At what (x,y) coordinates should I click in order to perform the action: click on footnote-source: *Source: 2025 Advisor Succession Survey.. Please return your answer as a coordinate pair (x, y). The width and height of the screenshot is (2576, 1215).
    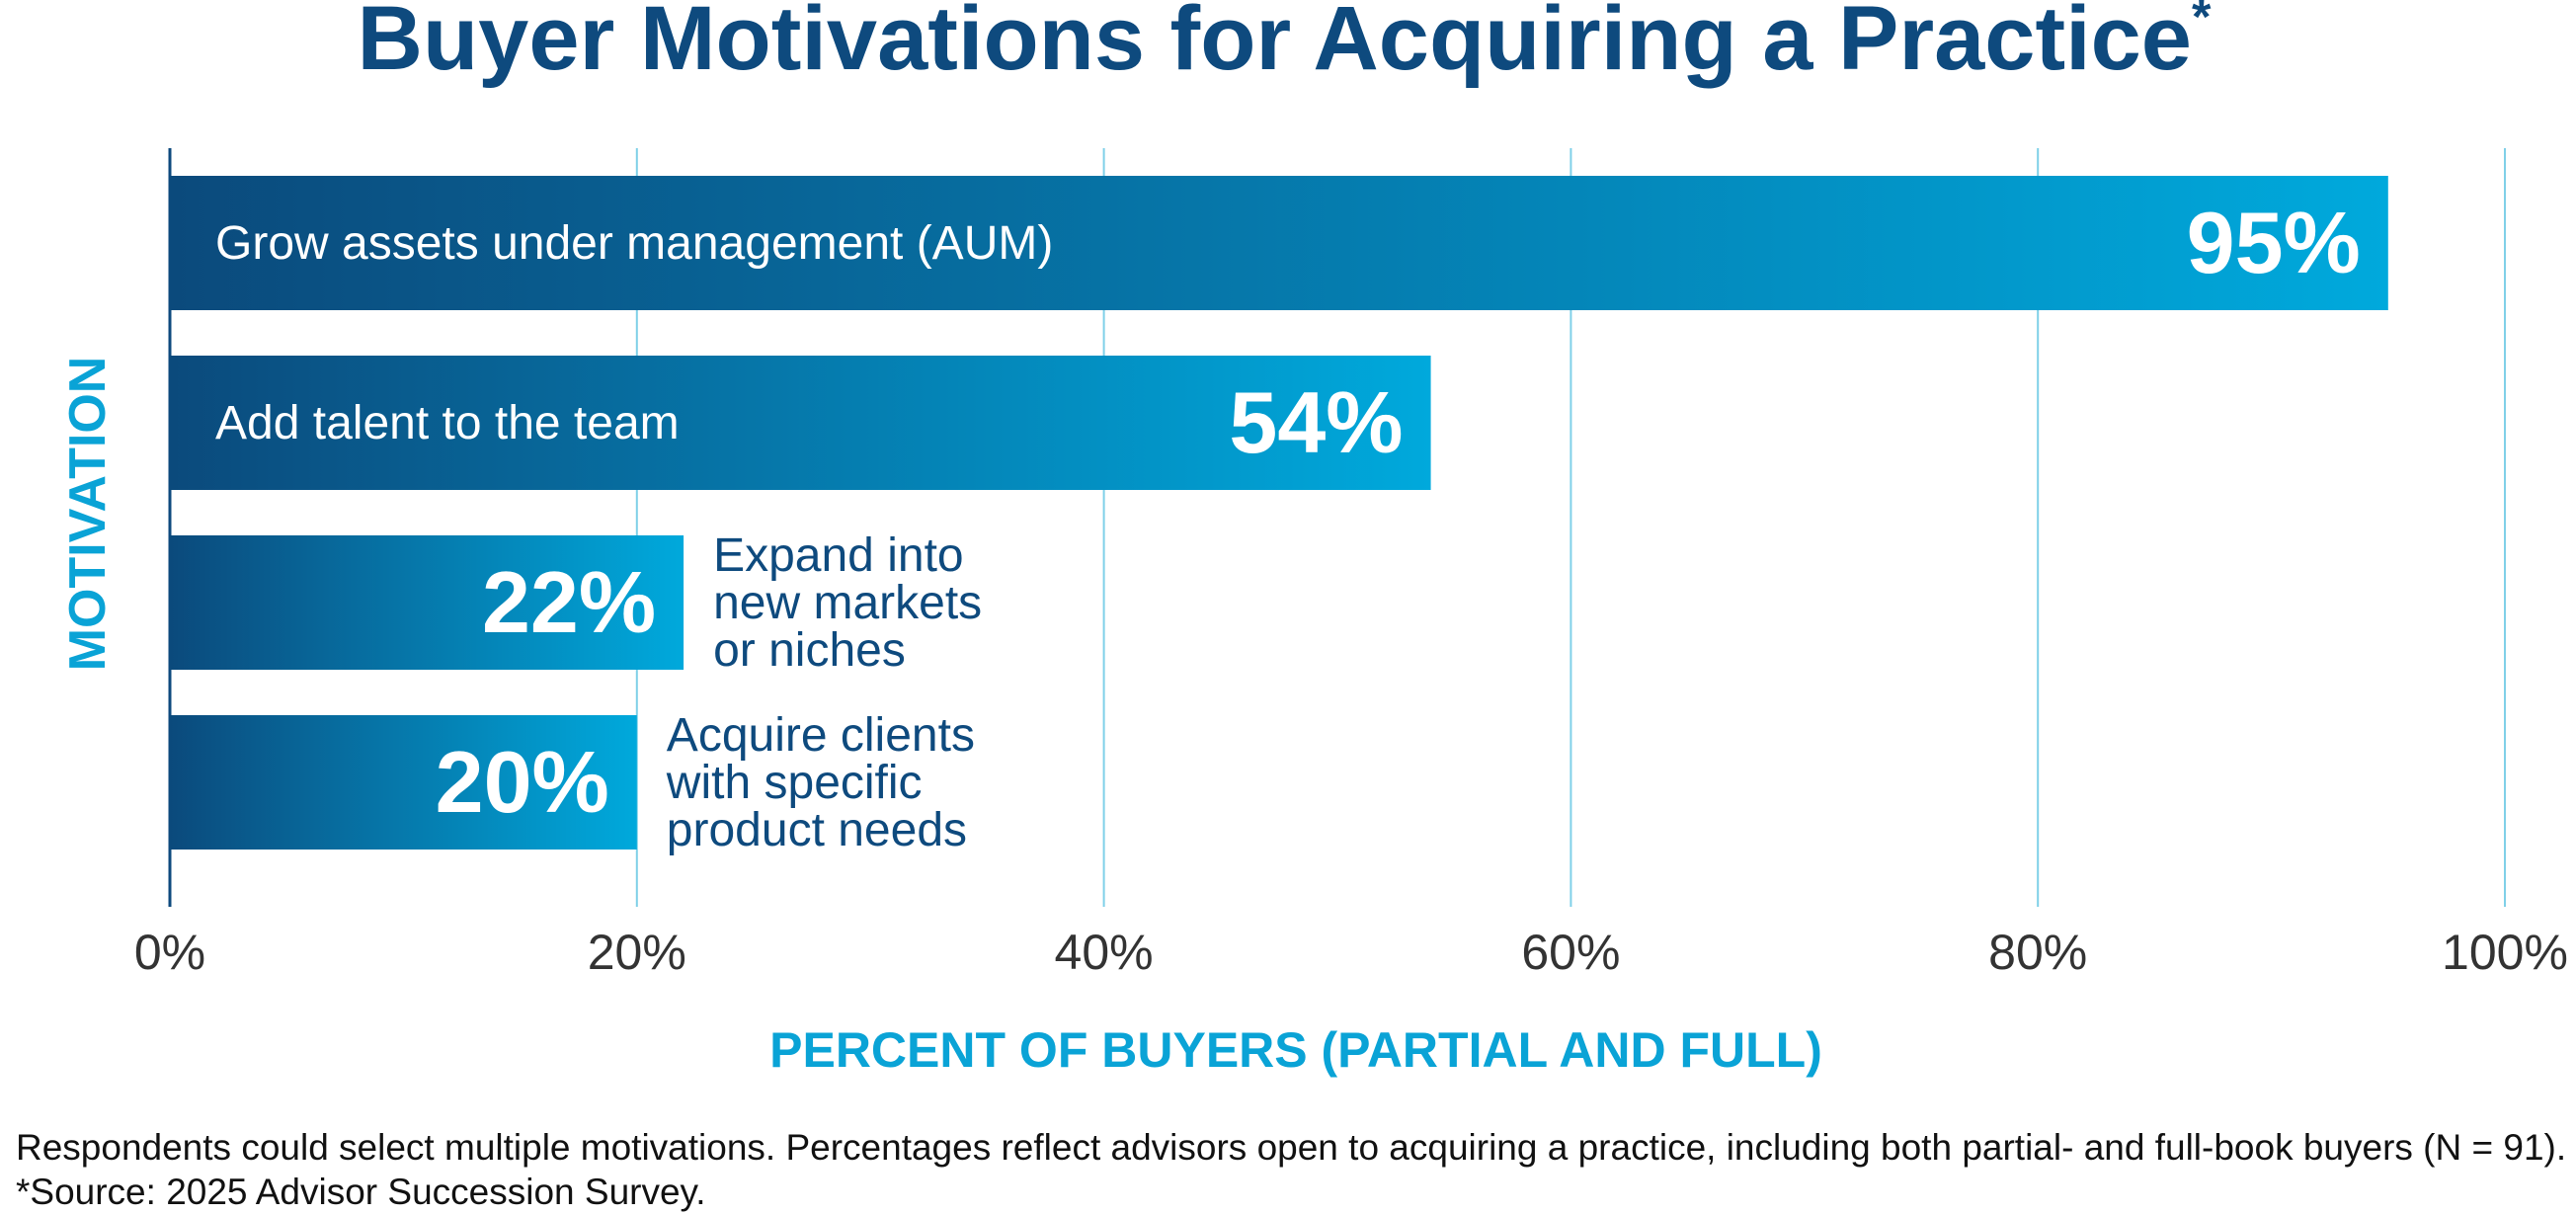
    Looking at the image, I should click on (361, 1192).